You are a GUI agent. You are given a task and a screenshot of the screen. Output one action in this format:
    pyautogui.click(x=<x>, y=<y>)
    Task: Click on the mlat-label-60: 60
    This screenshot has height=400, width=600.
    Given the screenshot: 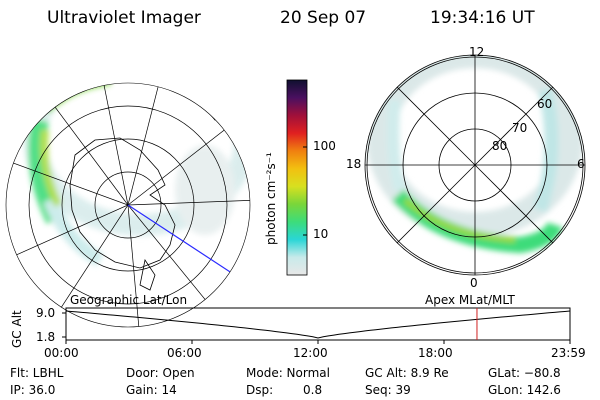 What is the action you would take?
    pyautogui.click(x=545, y=104)
    